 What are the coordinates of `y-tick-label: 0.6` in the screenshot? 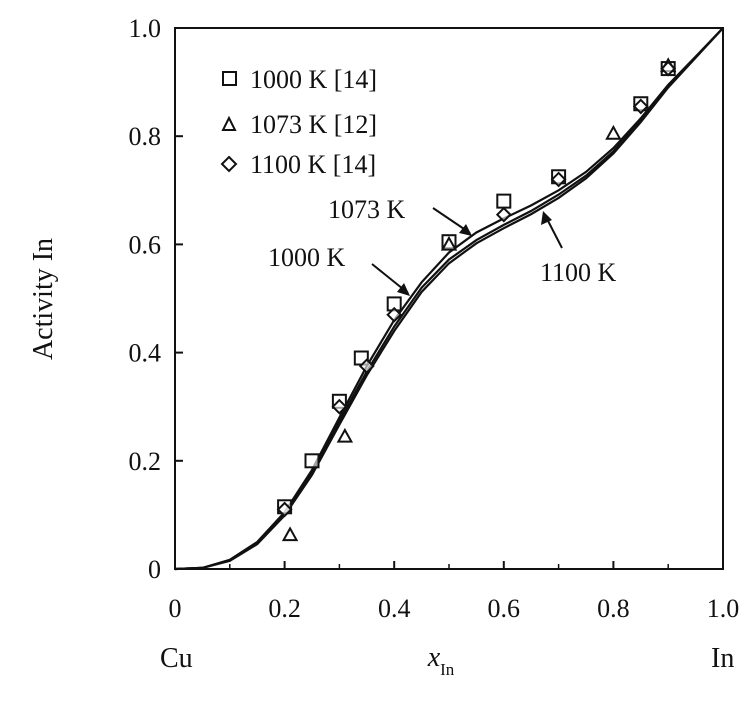 It's located at (145, 244).